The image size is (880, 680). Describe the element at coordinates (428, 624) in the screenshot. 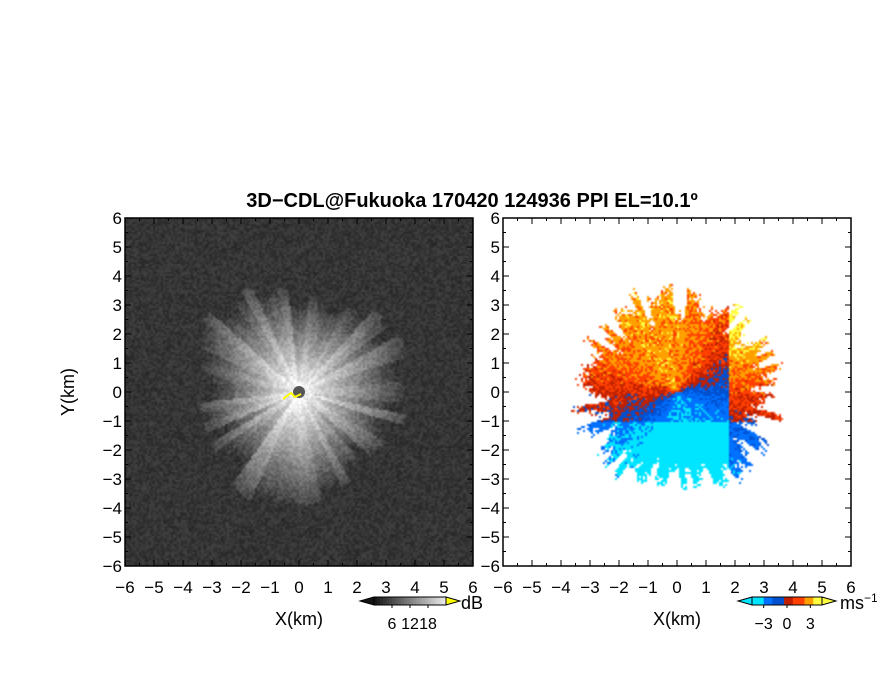

I see `colorbar-tick-label: 18` at that location.